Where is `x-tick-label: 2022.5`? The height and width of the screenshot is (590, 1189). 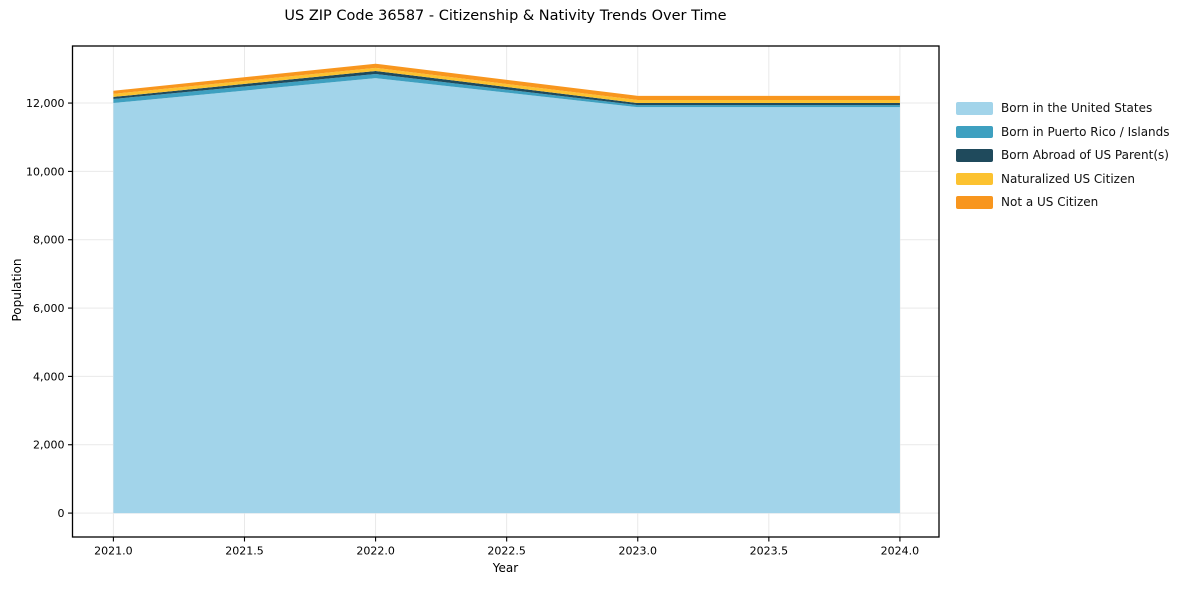
x-tick-label: 2022.5 is located at coordinates (506, 551).